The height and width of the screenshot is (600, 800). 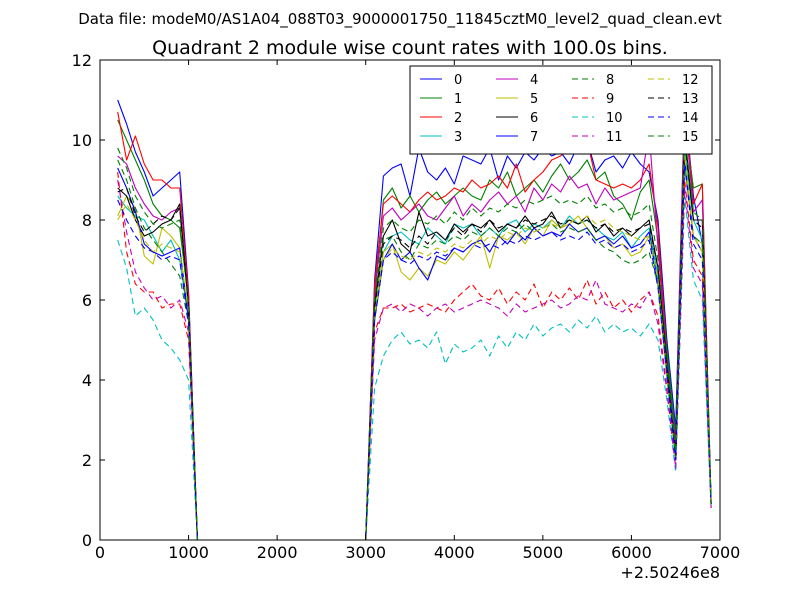 What do you see at coordinates (610, 80) in the screenshot?
I see `legend-label-8: 8` at bounding box center [610, 80].